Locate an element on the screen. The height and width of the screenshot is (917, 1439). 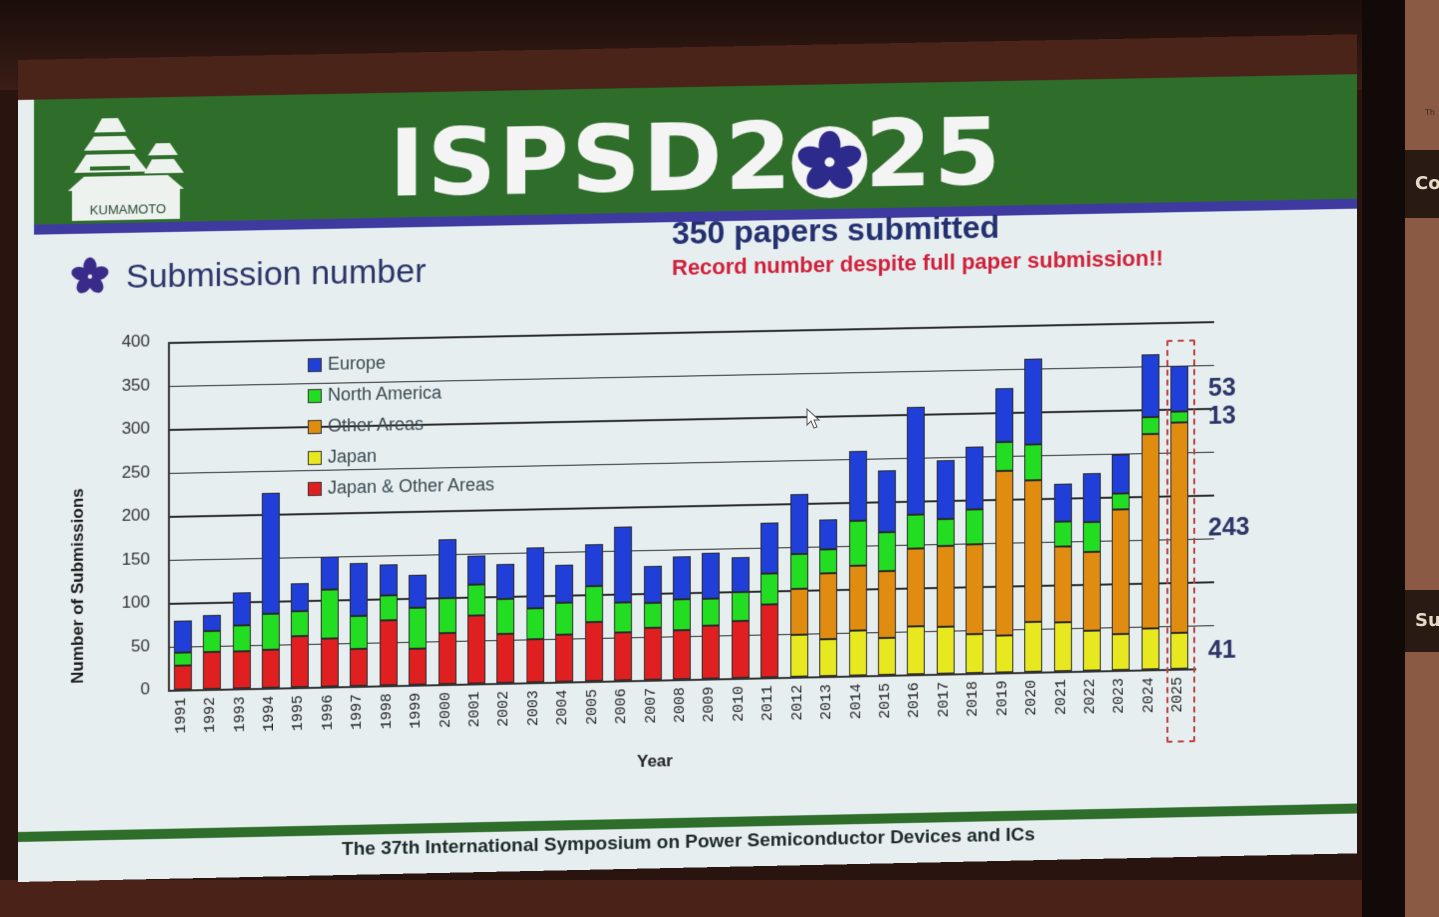
brand-prefix: ISPSD2 is located at coordinates (591, 160).